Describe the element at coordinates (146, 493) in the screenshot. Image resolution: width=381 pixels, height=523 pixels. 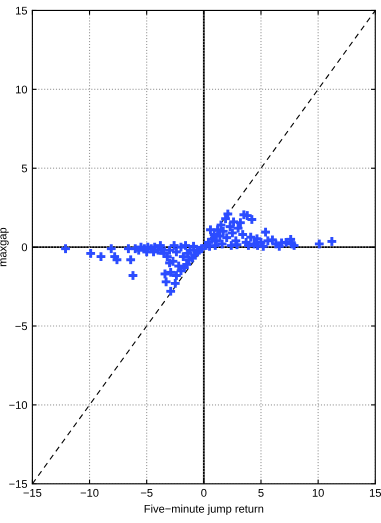
I see `x-tick-label: −5` at that location.